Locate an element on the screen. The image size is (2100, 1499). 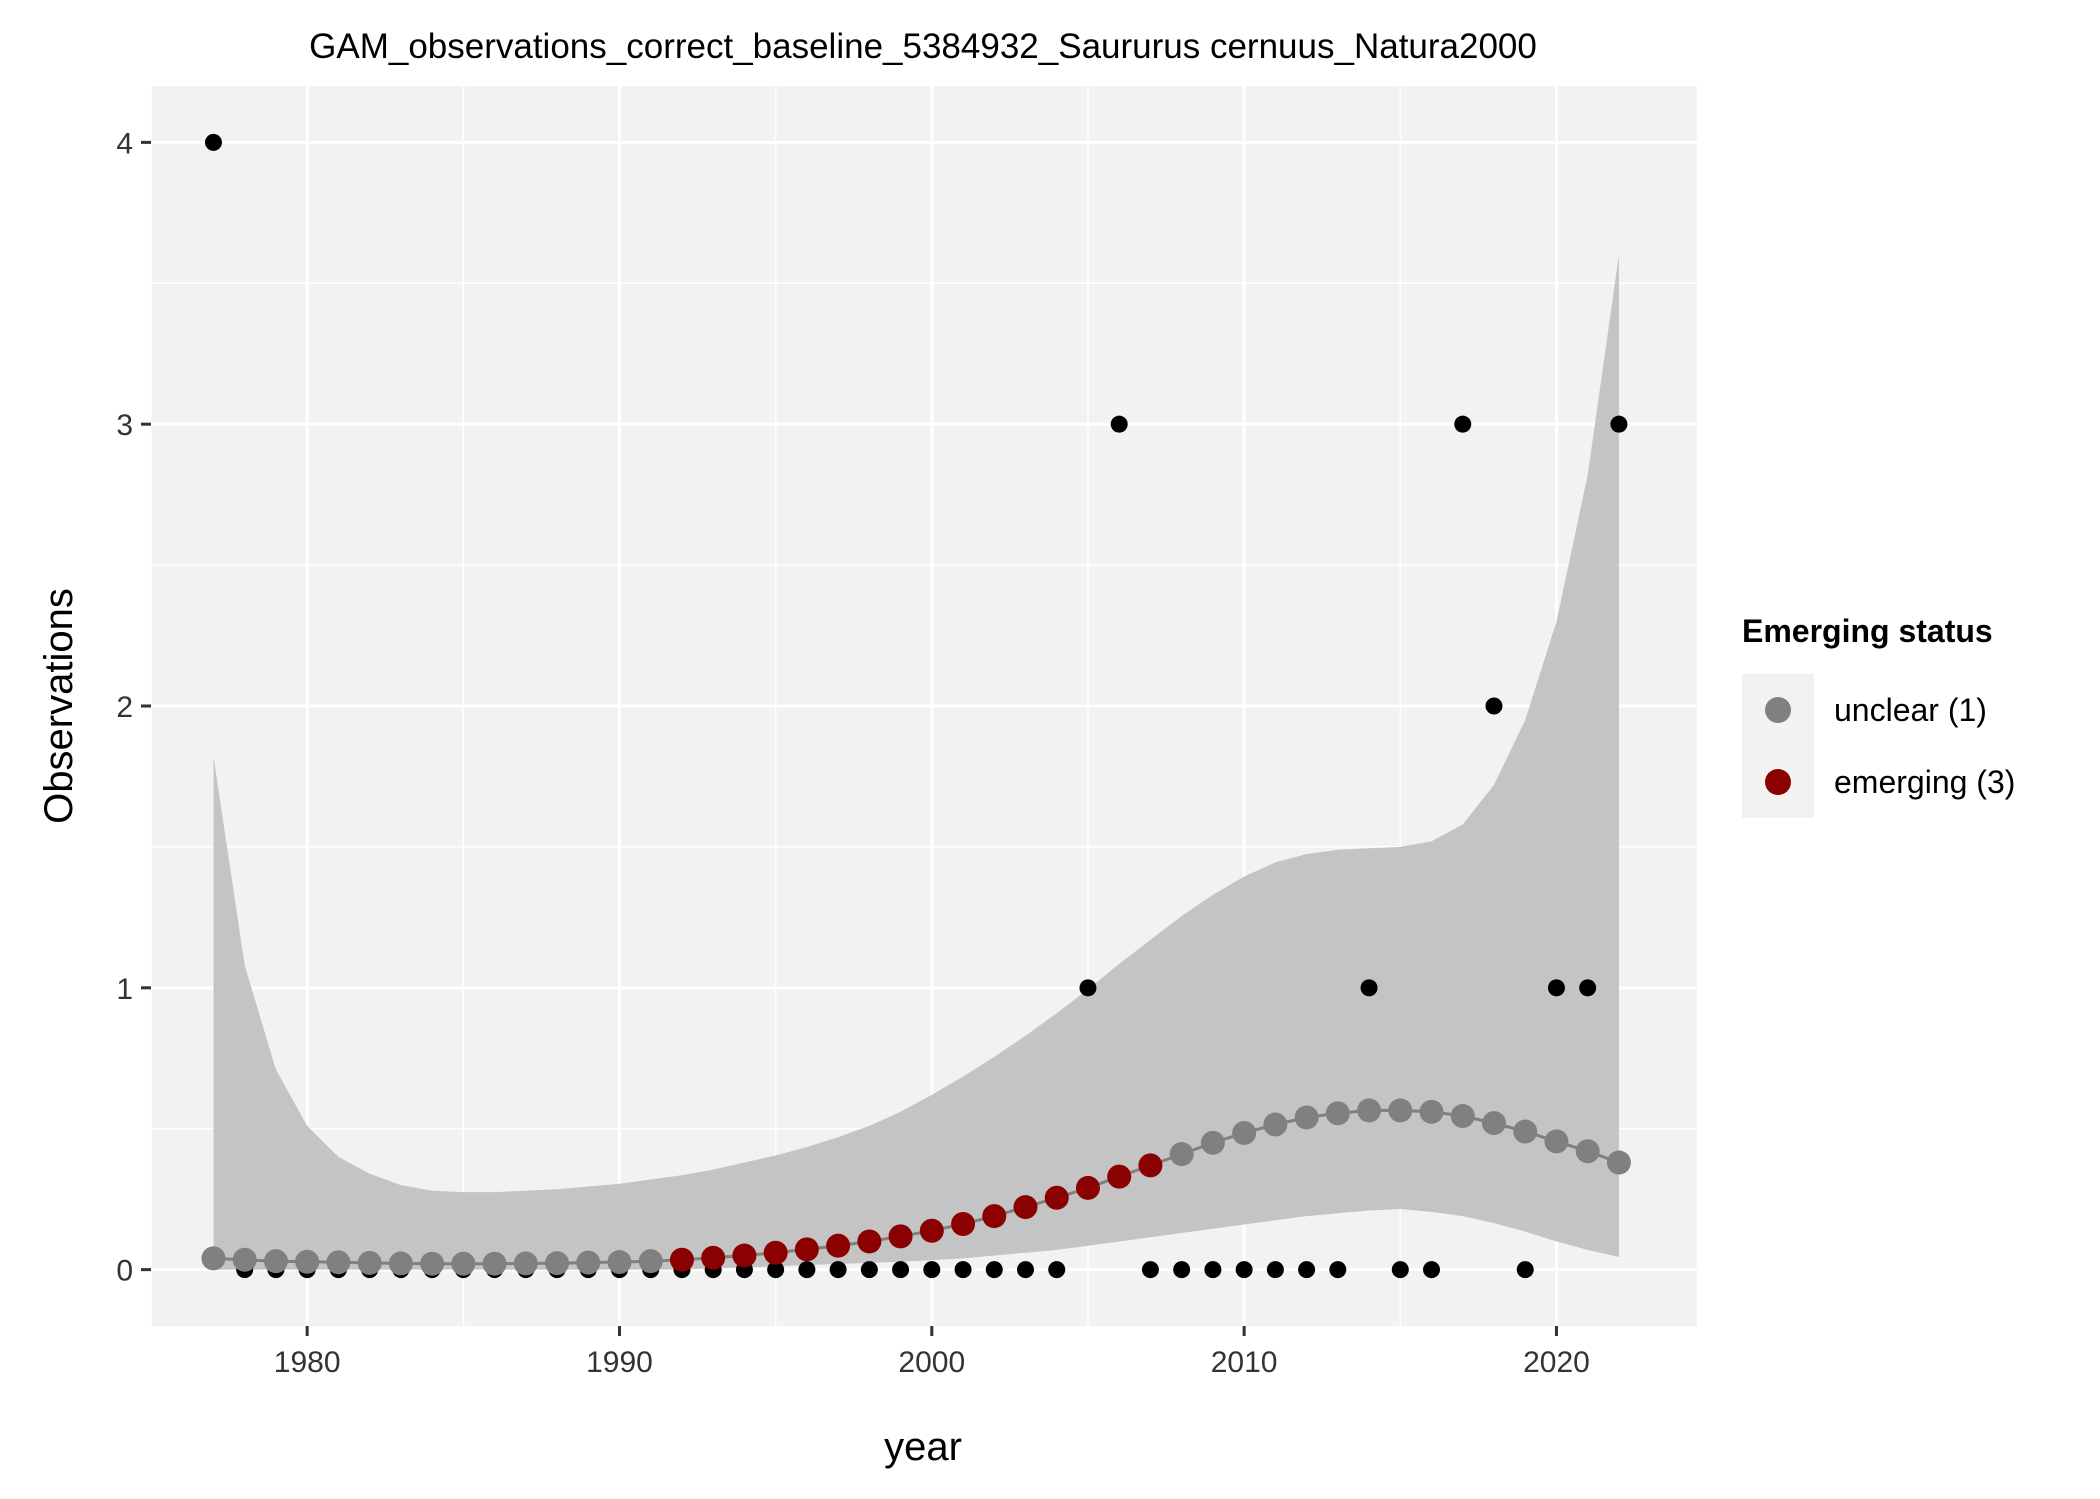
fit-points is located at coordinates (916, 1187).